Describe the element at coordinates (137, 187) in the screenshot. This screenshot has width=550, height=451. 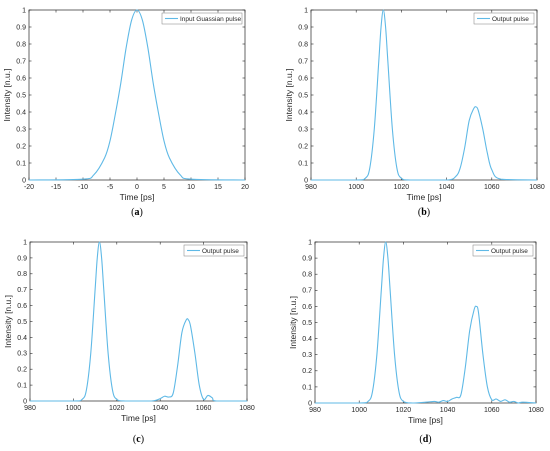
I see `x-tick-label: 0` at that location.